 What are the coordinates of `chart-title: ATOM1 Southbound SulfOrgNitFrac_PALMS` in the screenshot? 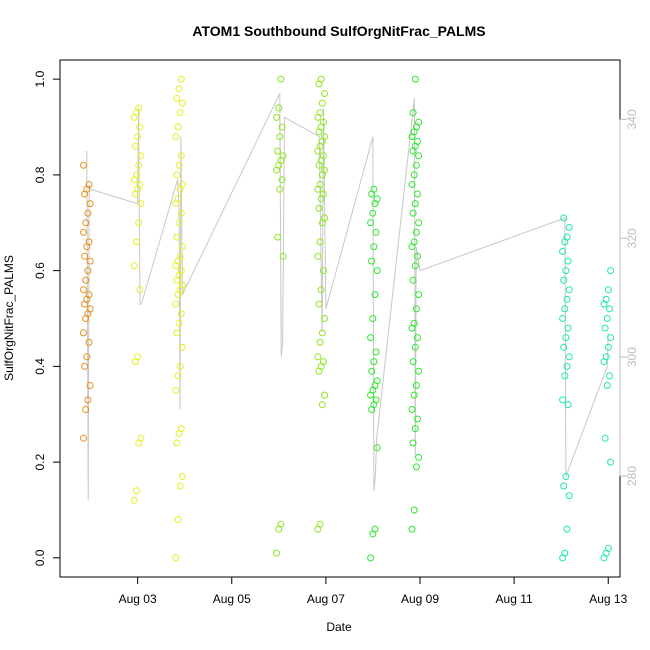 It's located at (338, 31).